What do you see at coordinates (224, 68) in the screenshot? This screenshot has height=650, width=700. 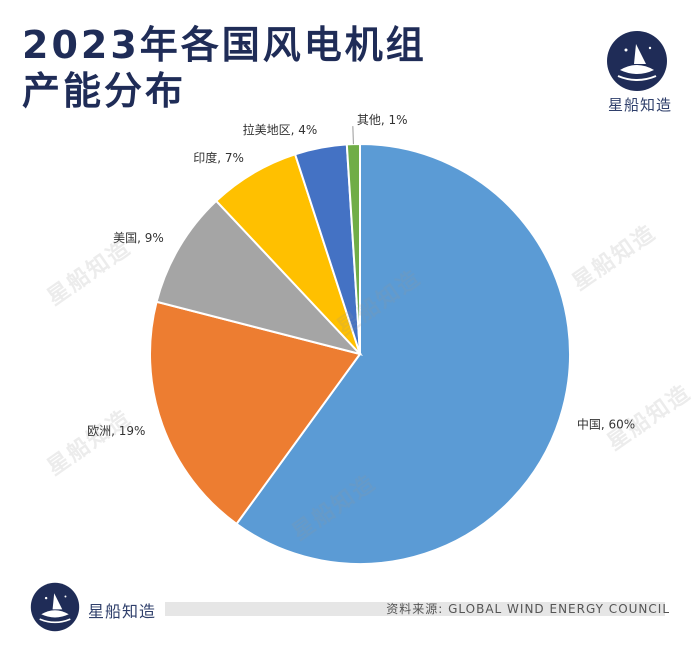 I see `chart-title: 2023年各国风电机组 产能分布` at bounding box center [224, 68].